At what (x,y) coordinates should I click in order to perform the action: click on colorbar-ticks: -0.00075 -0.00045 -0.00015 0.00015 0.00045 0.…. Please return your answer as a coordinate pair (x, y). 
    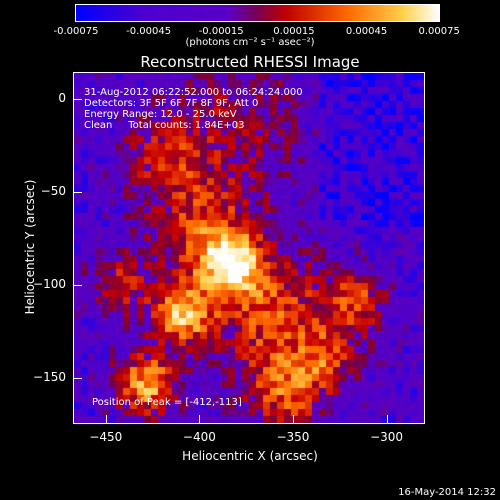
    Looking at the image, I should click on (250, 20).